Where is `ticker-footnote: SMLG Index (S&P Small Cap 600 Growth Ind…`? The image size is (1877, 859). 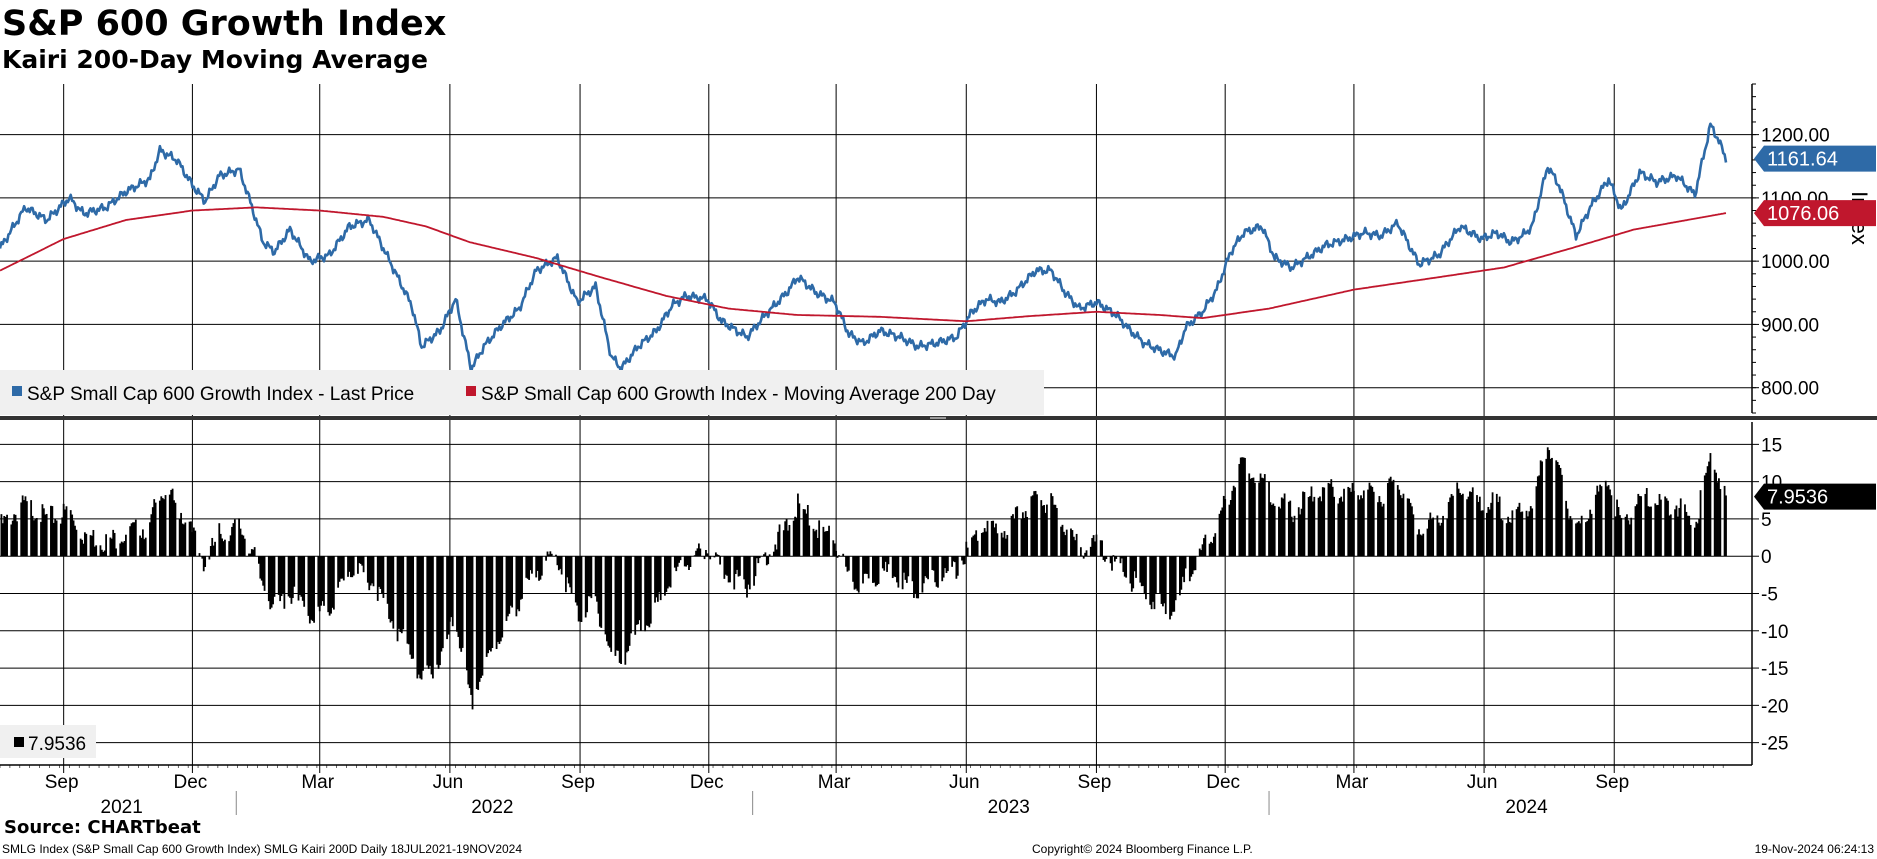 ticker-footnote: SMLG Index (S&P Small Cap 600 Growth Ind… is located at coordinates (262, 849).